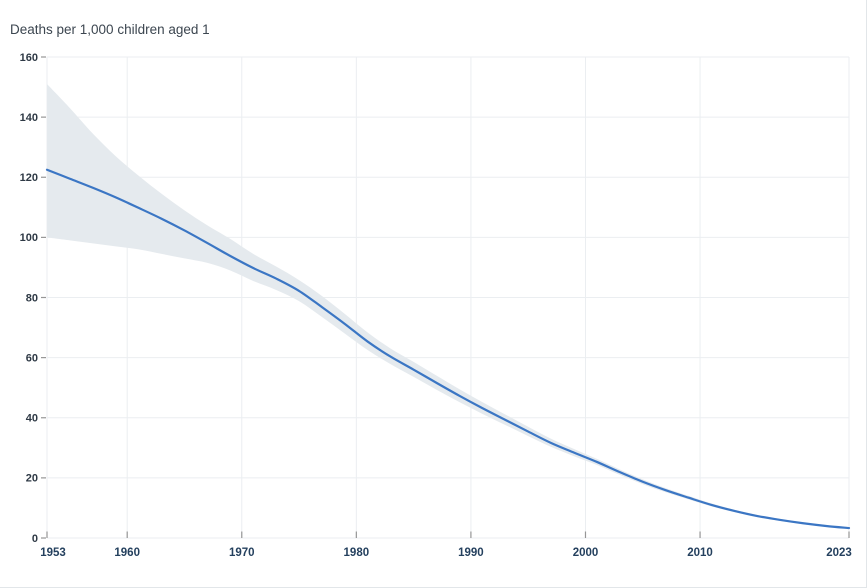 The width and height of the screenshot is (867, 588). What do you see at coordinates (29, 238) in the screenshot?
I see `y-axis-label: 100` at bounding box center [29, 238].